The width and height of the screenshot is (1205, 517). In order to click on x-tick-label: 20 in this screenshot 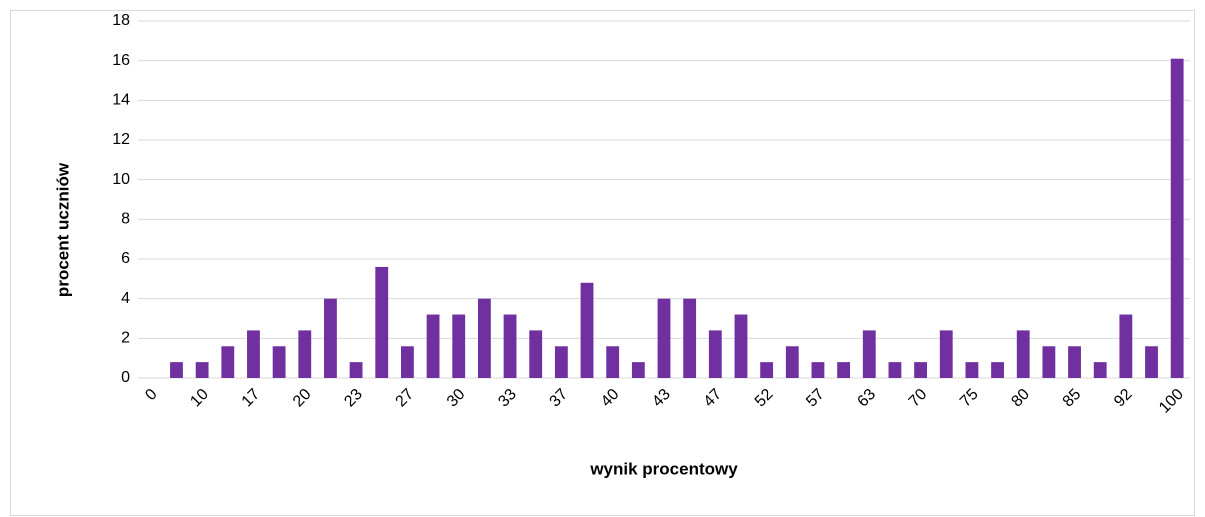, I will do `click(302, 398)`.